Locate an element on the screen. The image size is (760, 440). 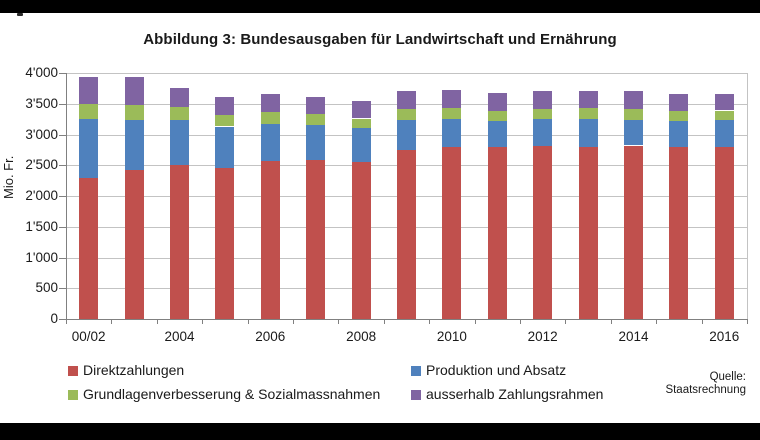
source-name: Staatsrechnung is located at coordinates (705, 389).